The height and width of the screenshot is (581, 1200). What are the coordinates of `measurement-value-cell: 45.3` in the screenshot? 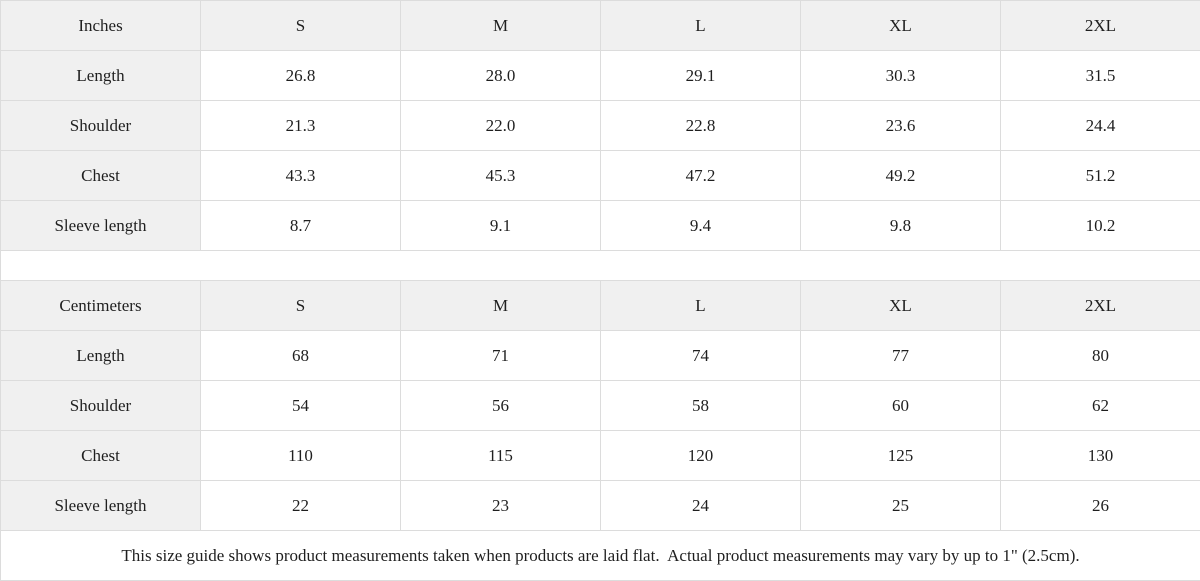 It's located at (501, 176).